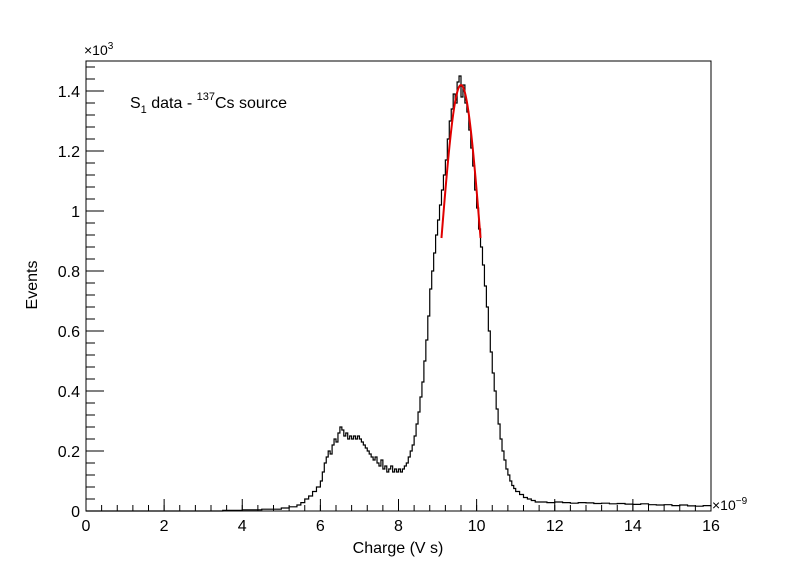 This screenshot has width=798, height=574. What do you see at coordinates (69, 392) in the screenshot?
I see `y-tick-label: 0.4` at bounding box center [69, 392].